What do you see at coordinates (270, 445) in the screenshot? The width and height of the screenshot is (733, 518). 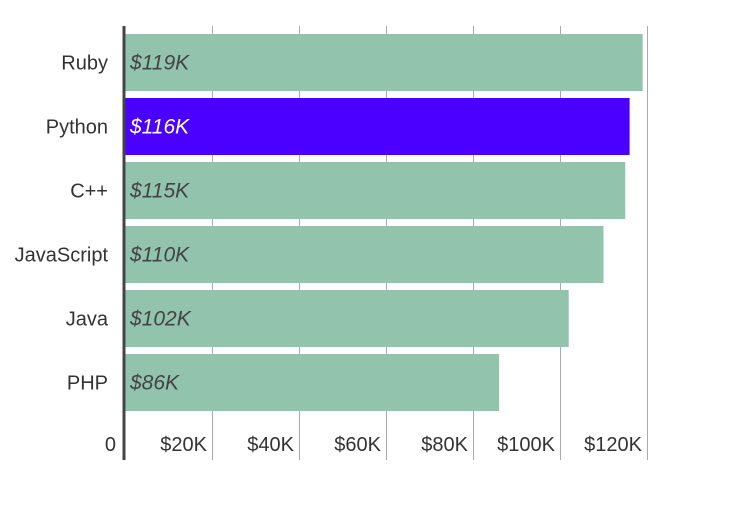 I see `x-tick-label: $40K` at bounding box center [270, 445].